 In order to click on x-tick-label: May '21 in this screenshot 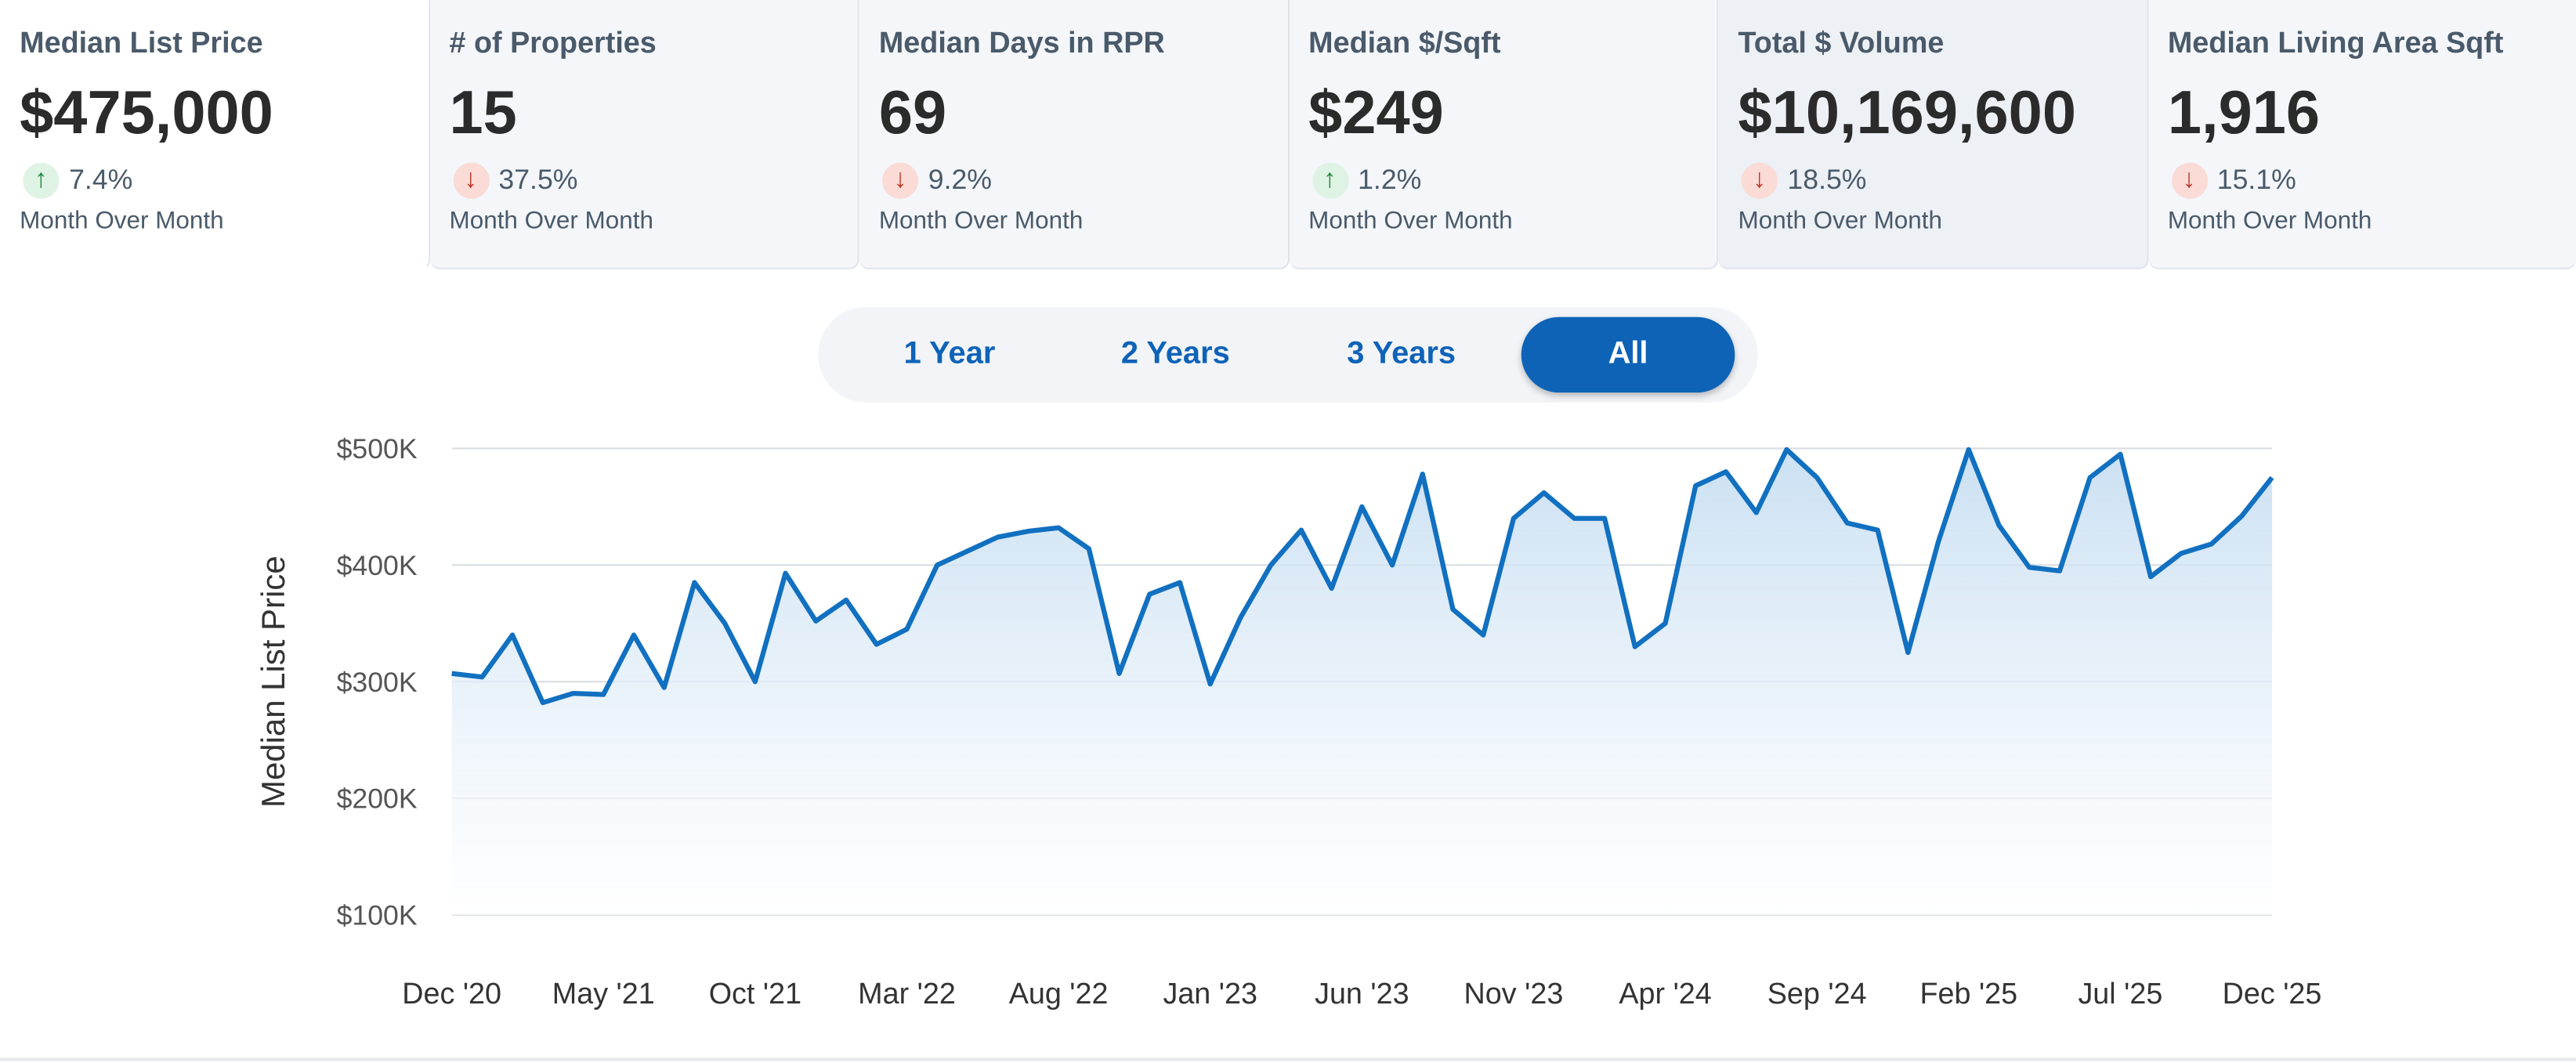, I will do `click(603, 994)`.